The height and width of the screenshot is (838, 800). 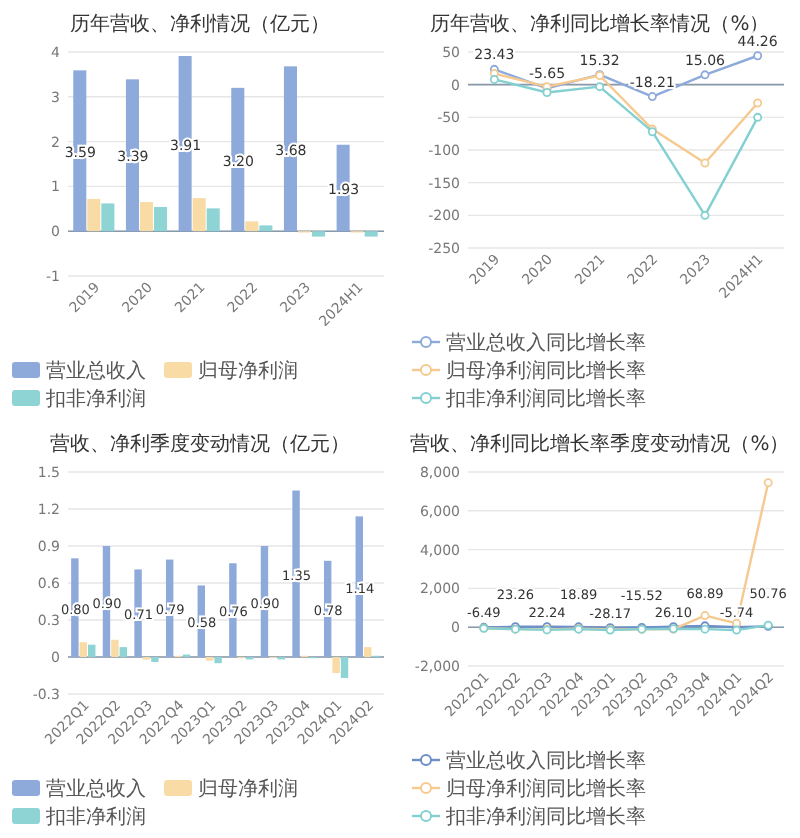 I want to click on chart-title: 营收、净利季度变动情况（亿元）, so click(x=200, y=444).